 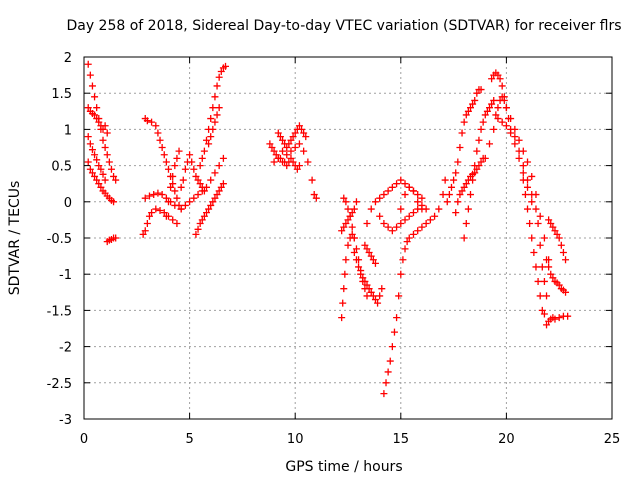 I want to click on series-arc15, so click(x=284, y=156).